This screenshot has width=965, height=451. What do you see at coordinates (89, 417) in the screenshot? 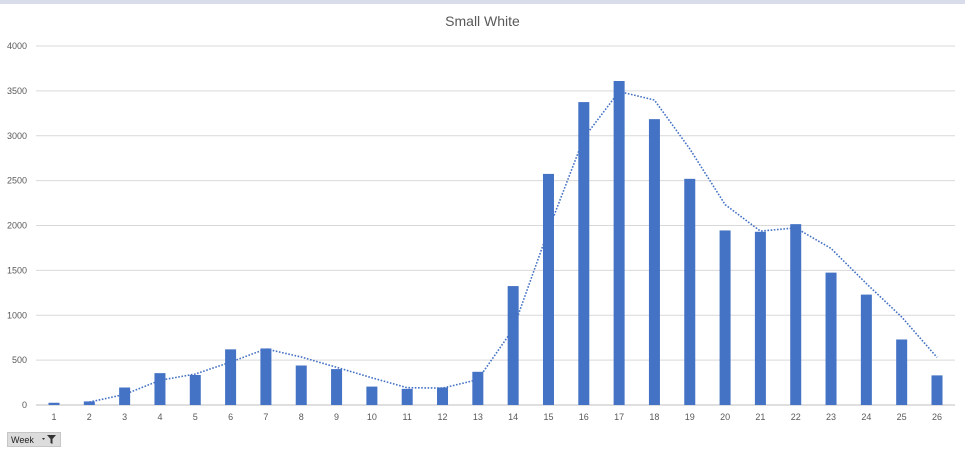
I see `x-tick-label: 2` at bounding box center [89, 417].